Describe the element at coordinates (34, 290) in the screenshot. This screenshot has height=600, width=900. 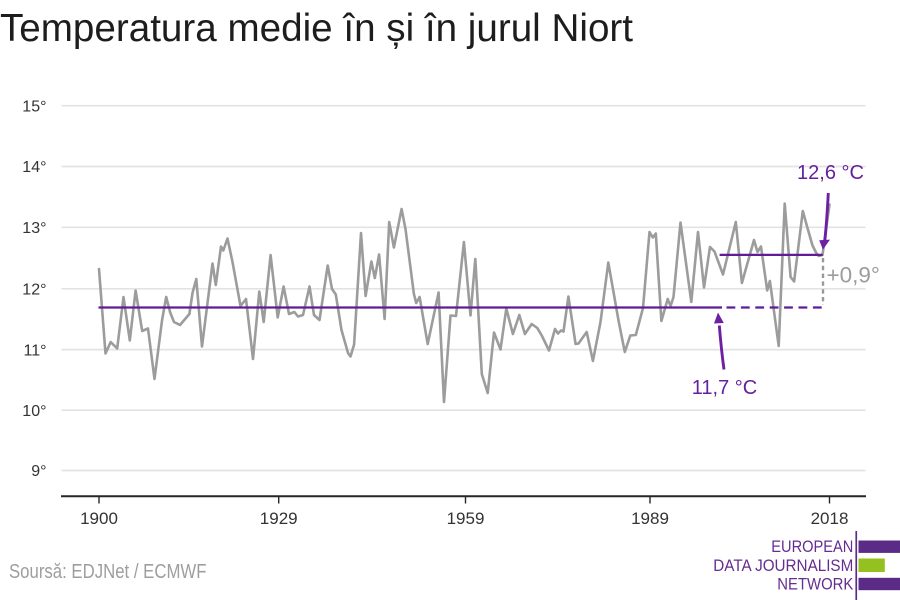
I see `svg-text: 12°` at that location.